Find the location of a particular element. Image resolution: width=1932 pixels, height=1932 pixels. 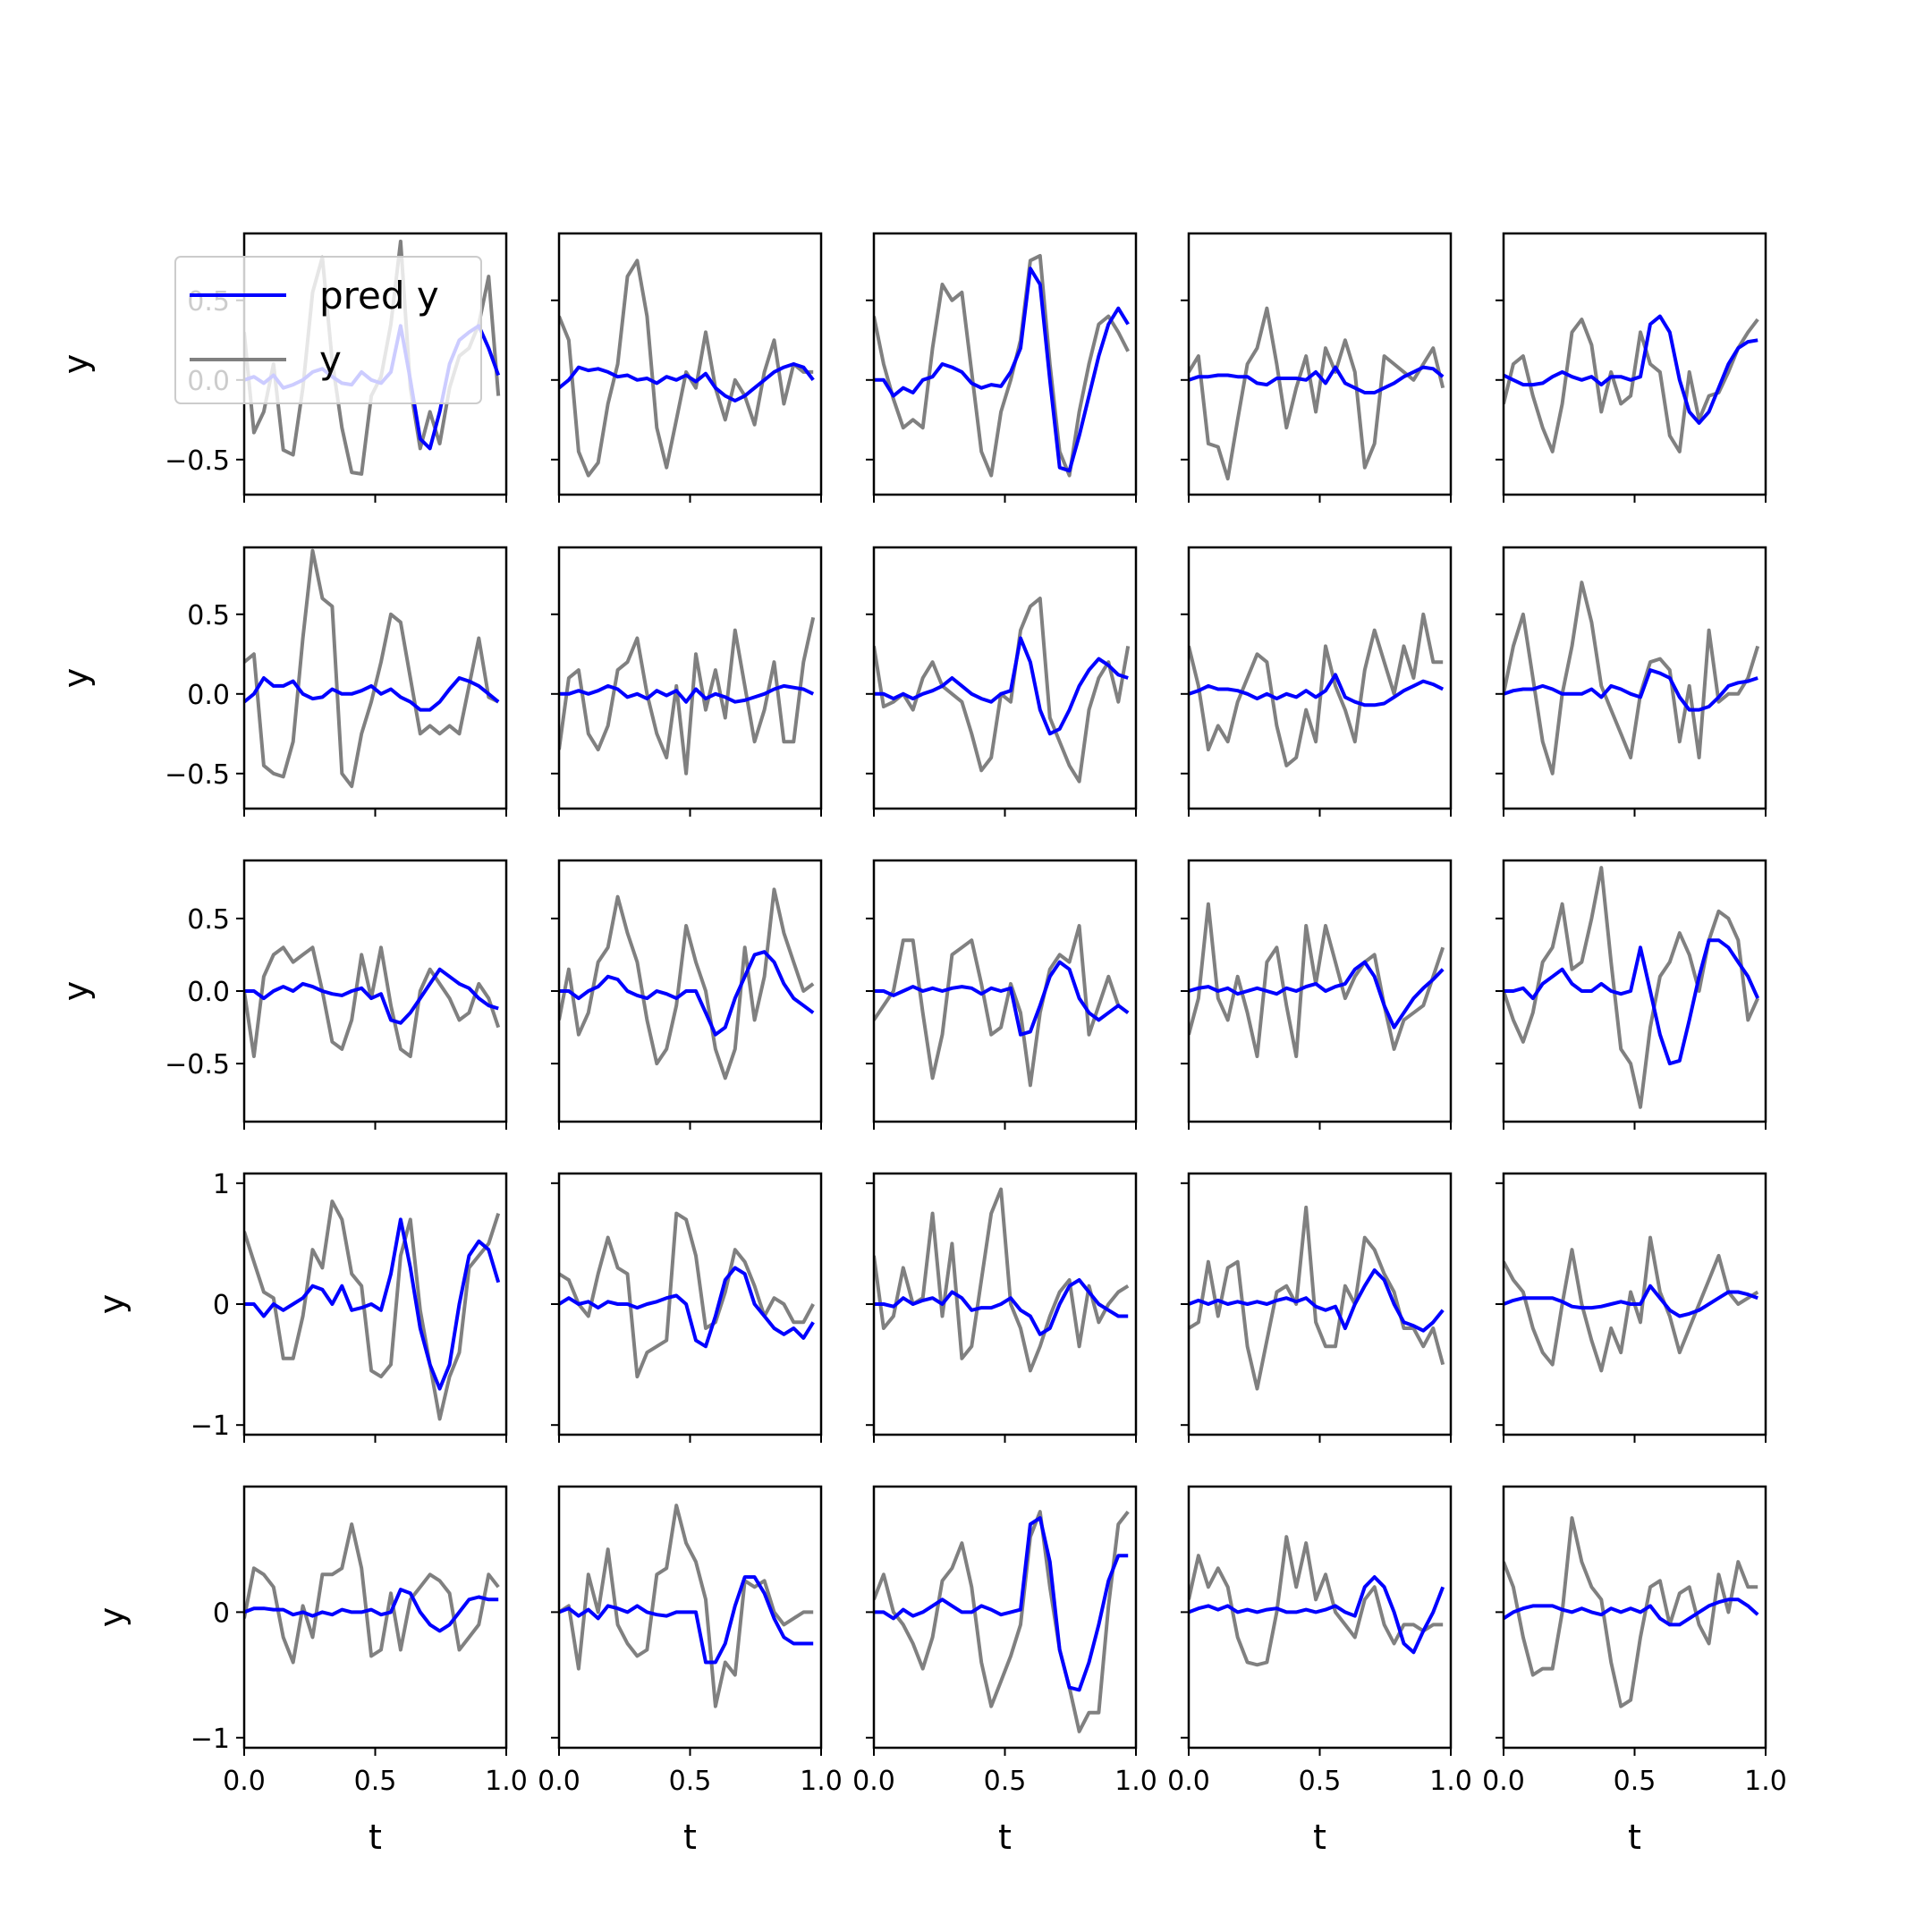

legend: pred y y is located at coordinates (328, 330).